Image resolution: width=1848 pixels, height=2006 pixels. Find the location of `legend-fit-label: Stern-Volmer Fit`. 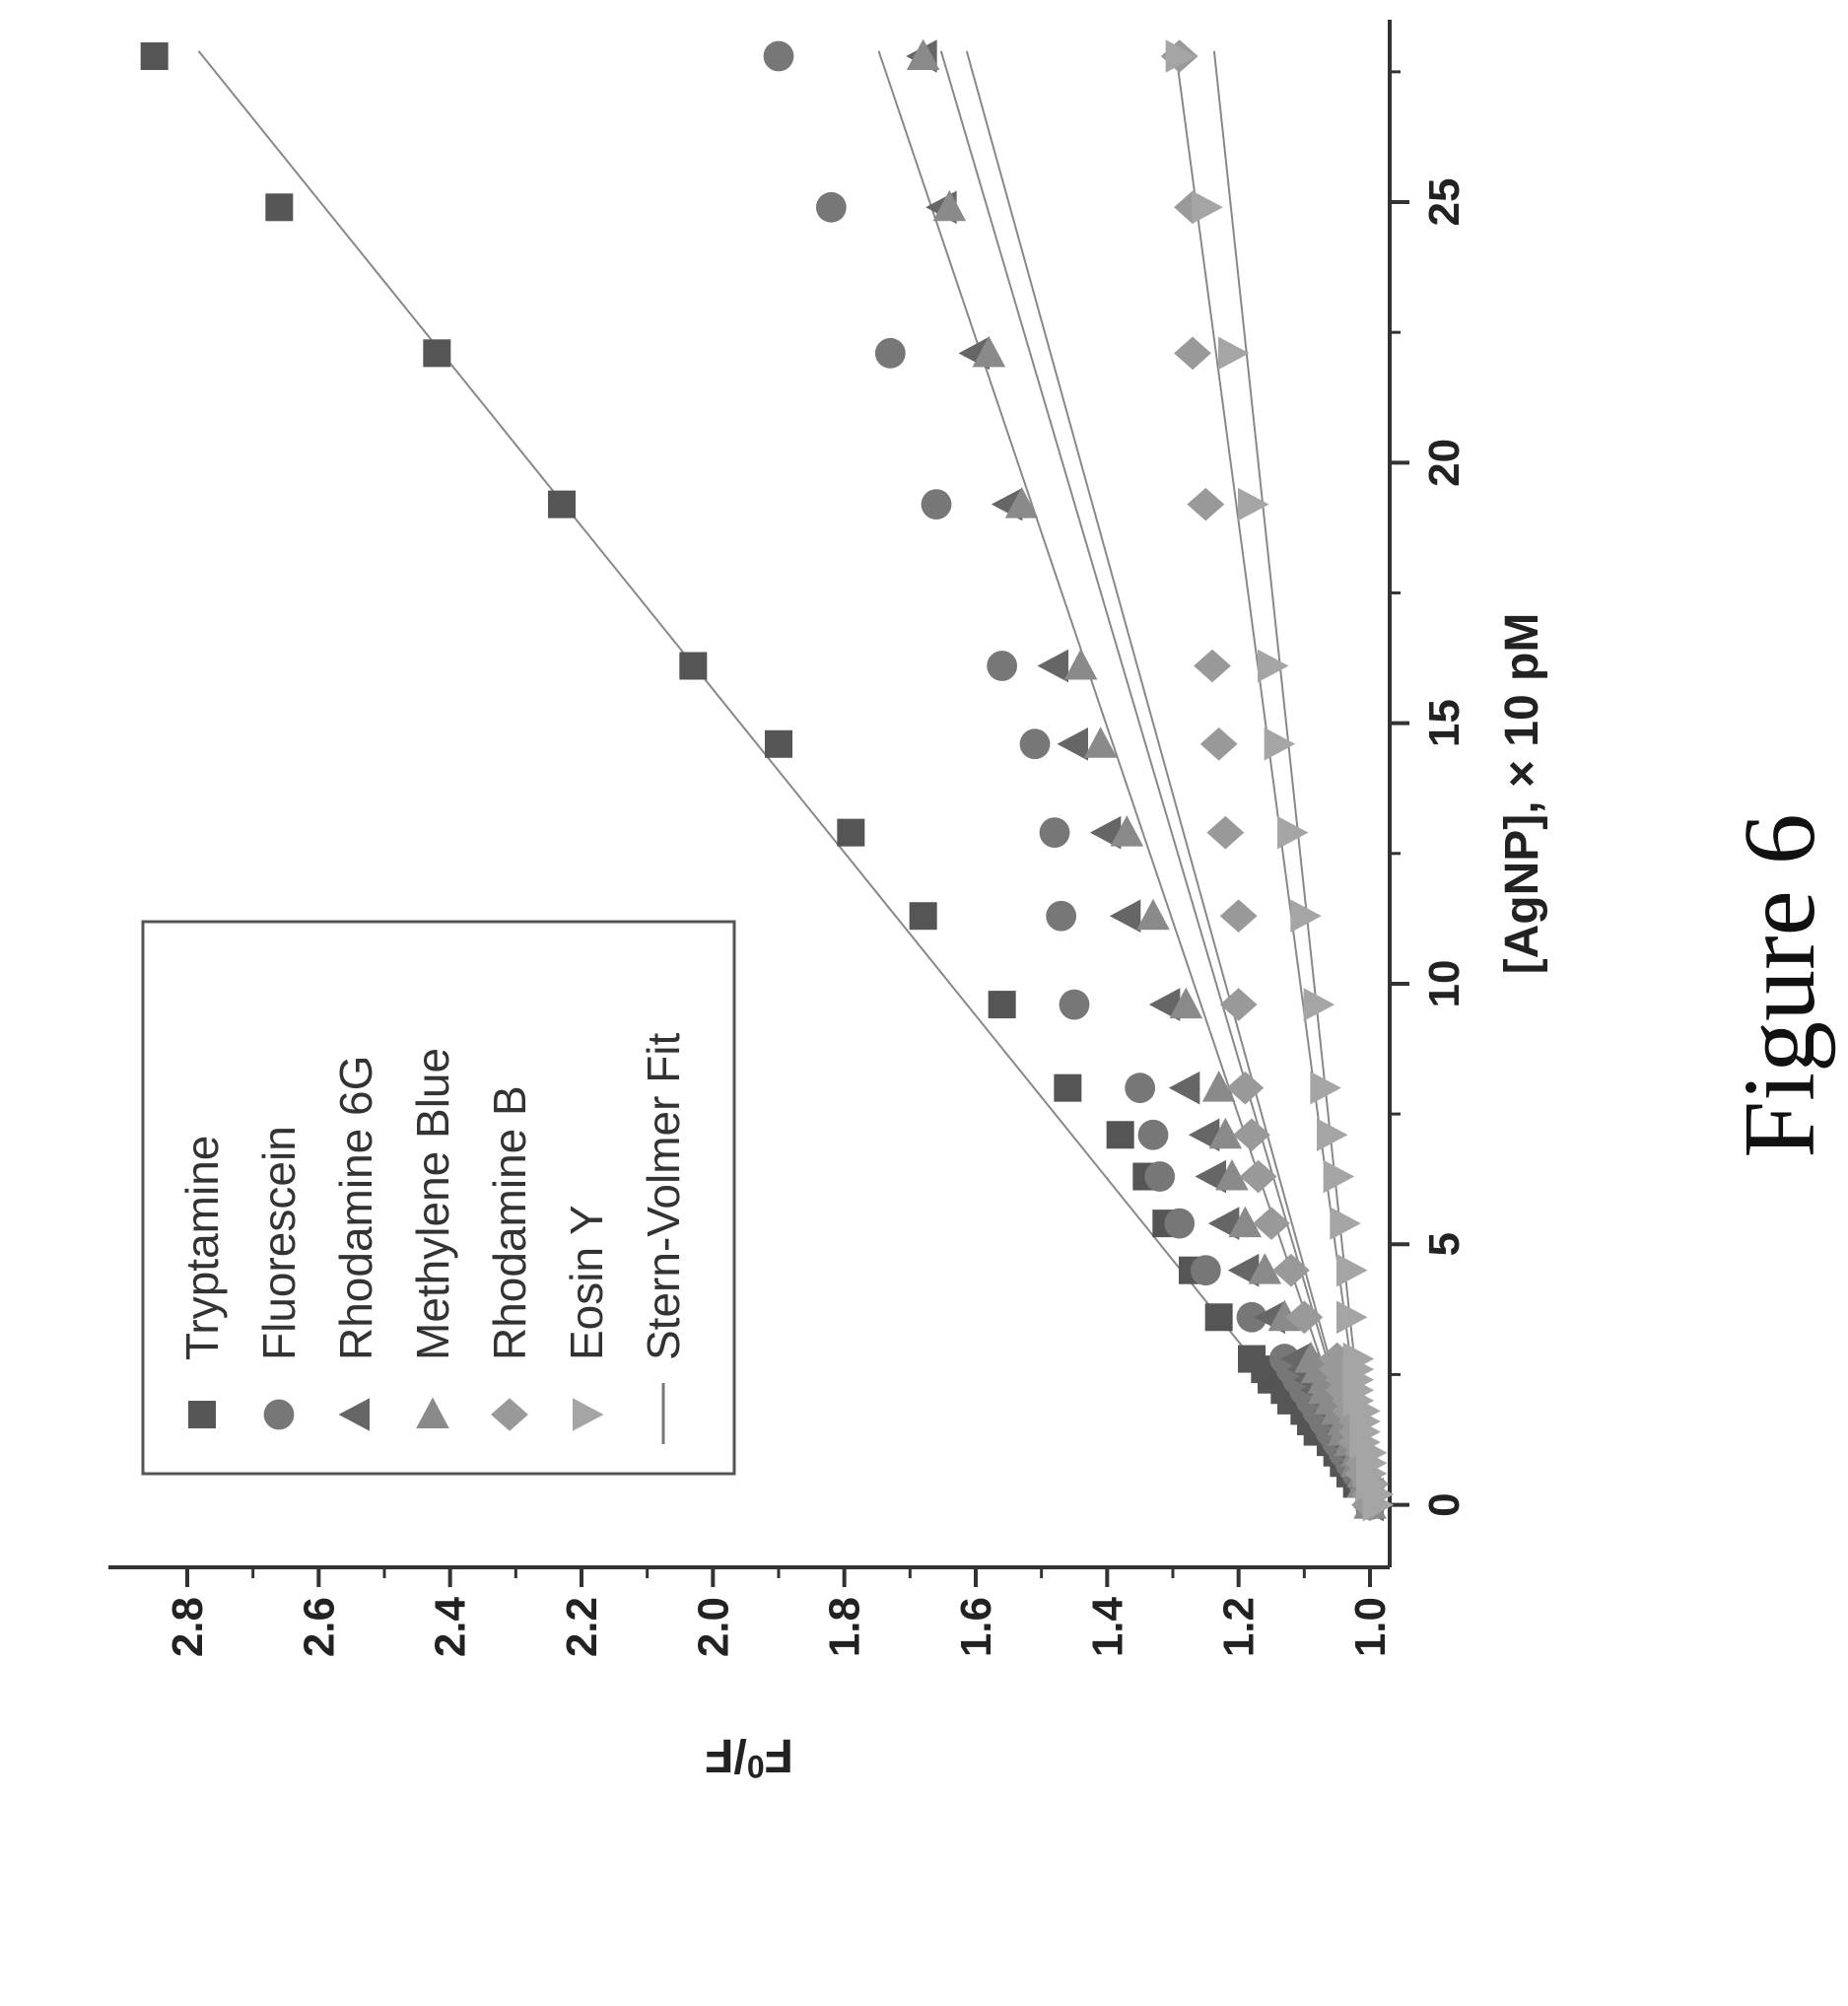

legend-fit-label: Stern-Volmer Fit is located at coordinates (663, 1196).